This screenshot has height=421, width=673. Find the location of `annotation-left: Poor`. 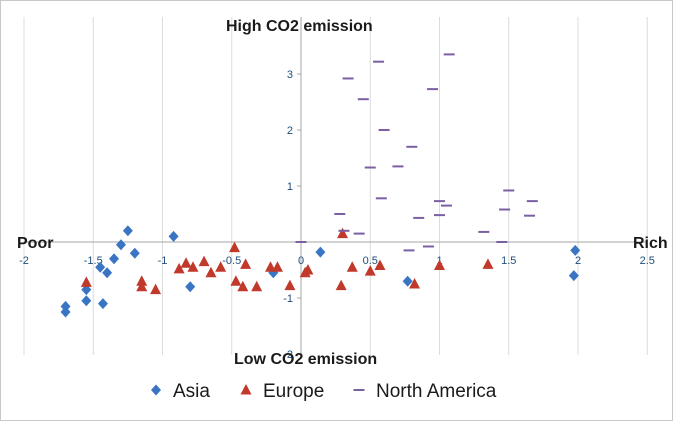

annotation-left: Poor is located at coordinates (35, 243).